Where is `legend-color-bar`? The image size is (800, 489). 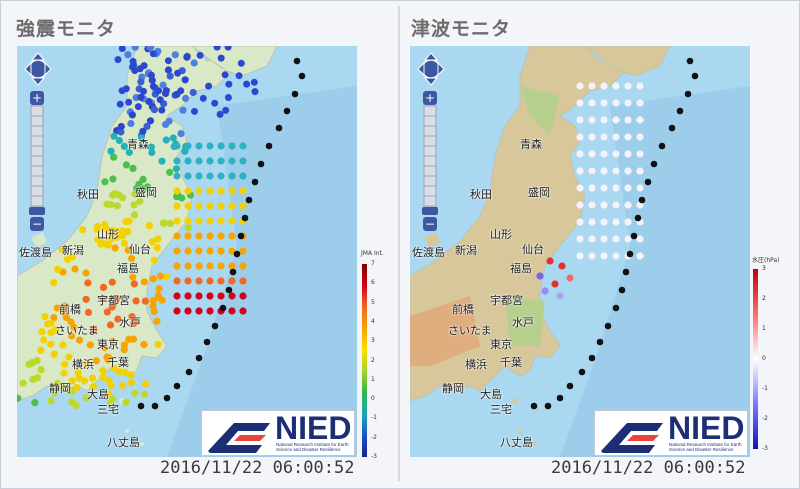 legend-color-bar is located at coordinates (755, 359).